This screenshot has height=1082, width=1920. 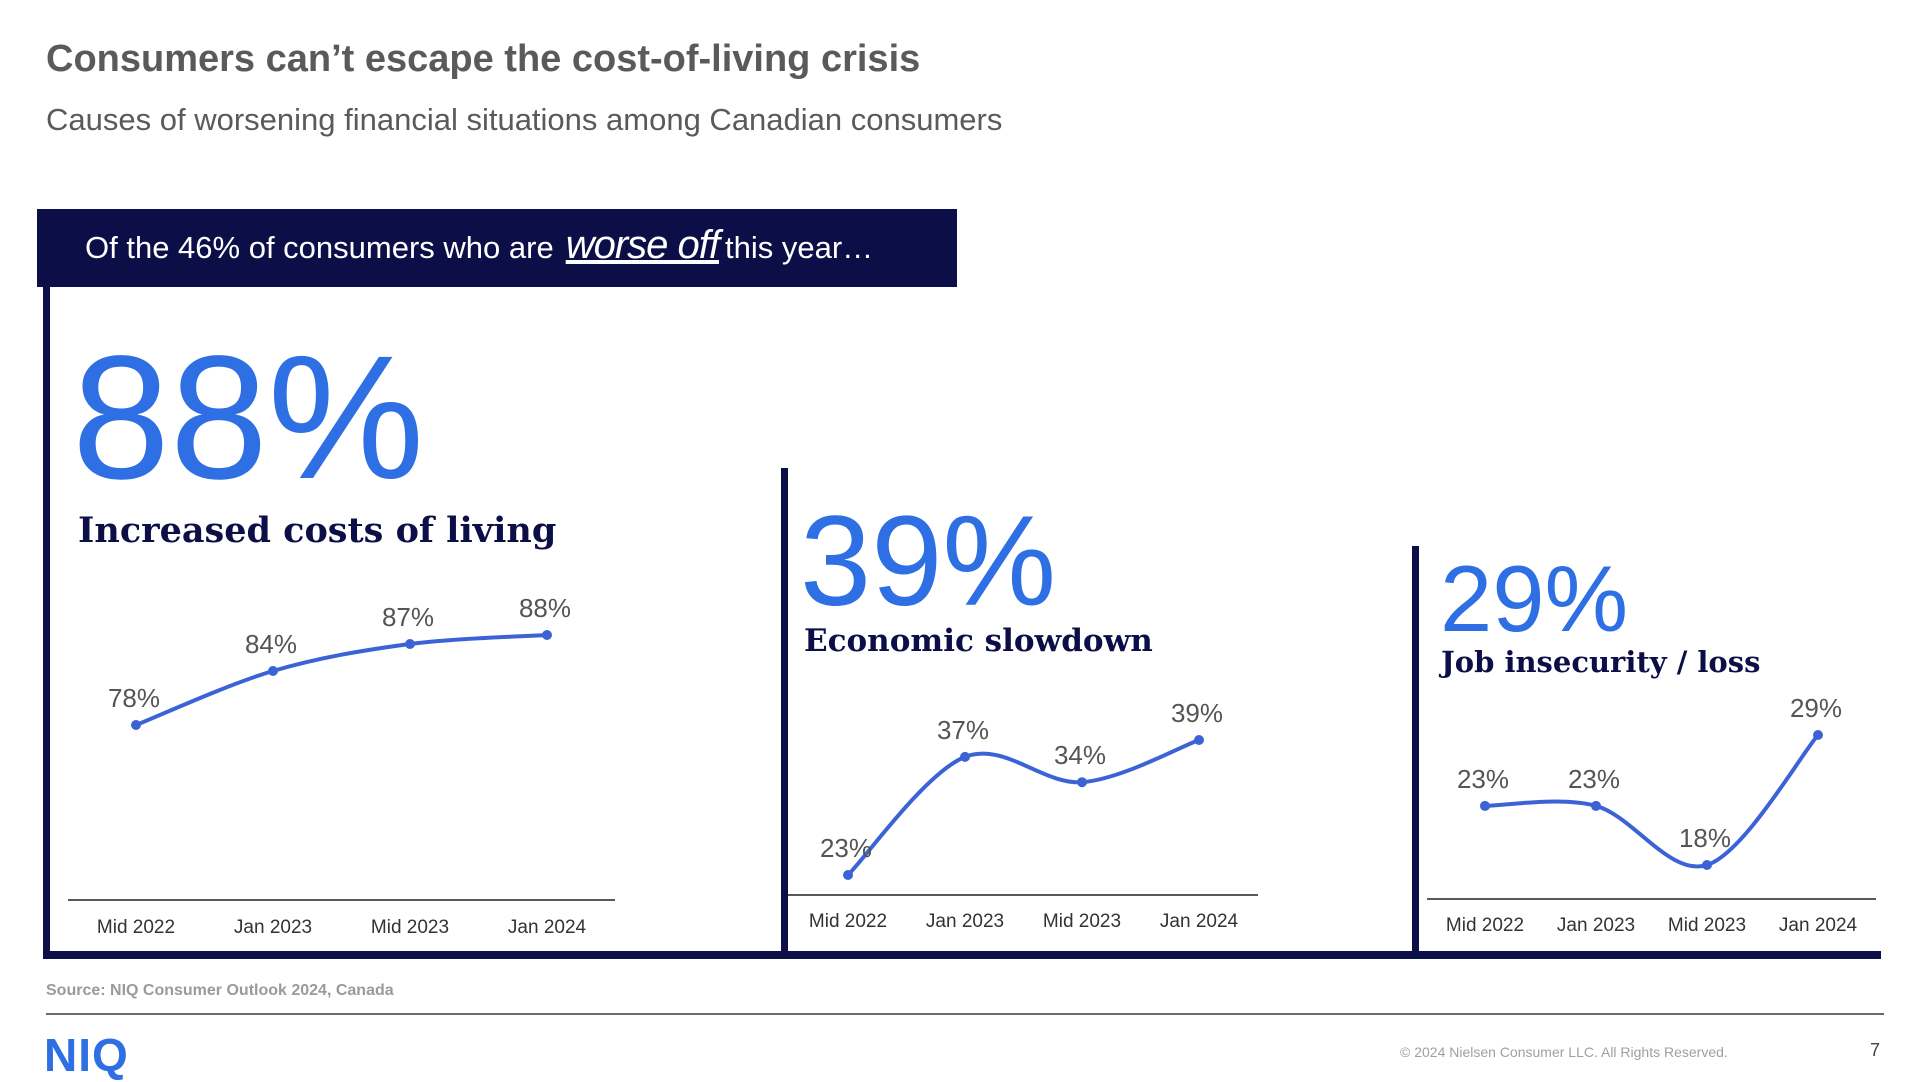 I want to click on page-number: 7, so click(x=1875, y=1050).